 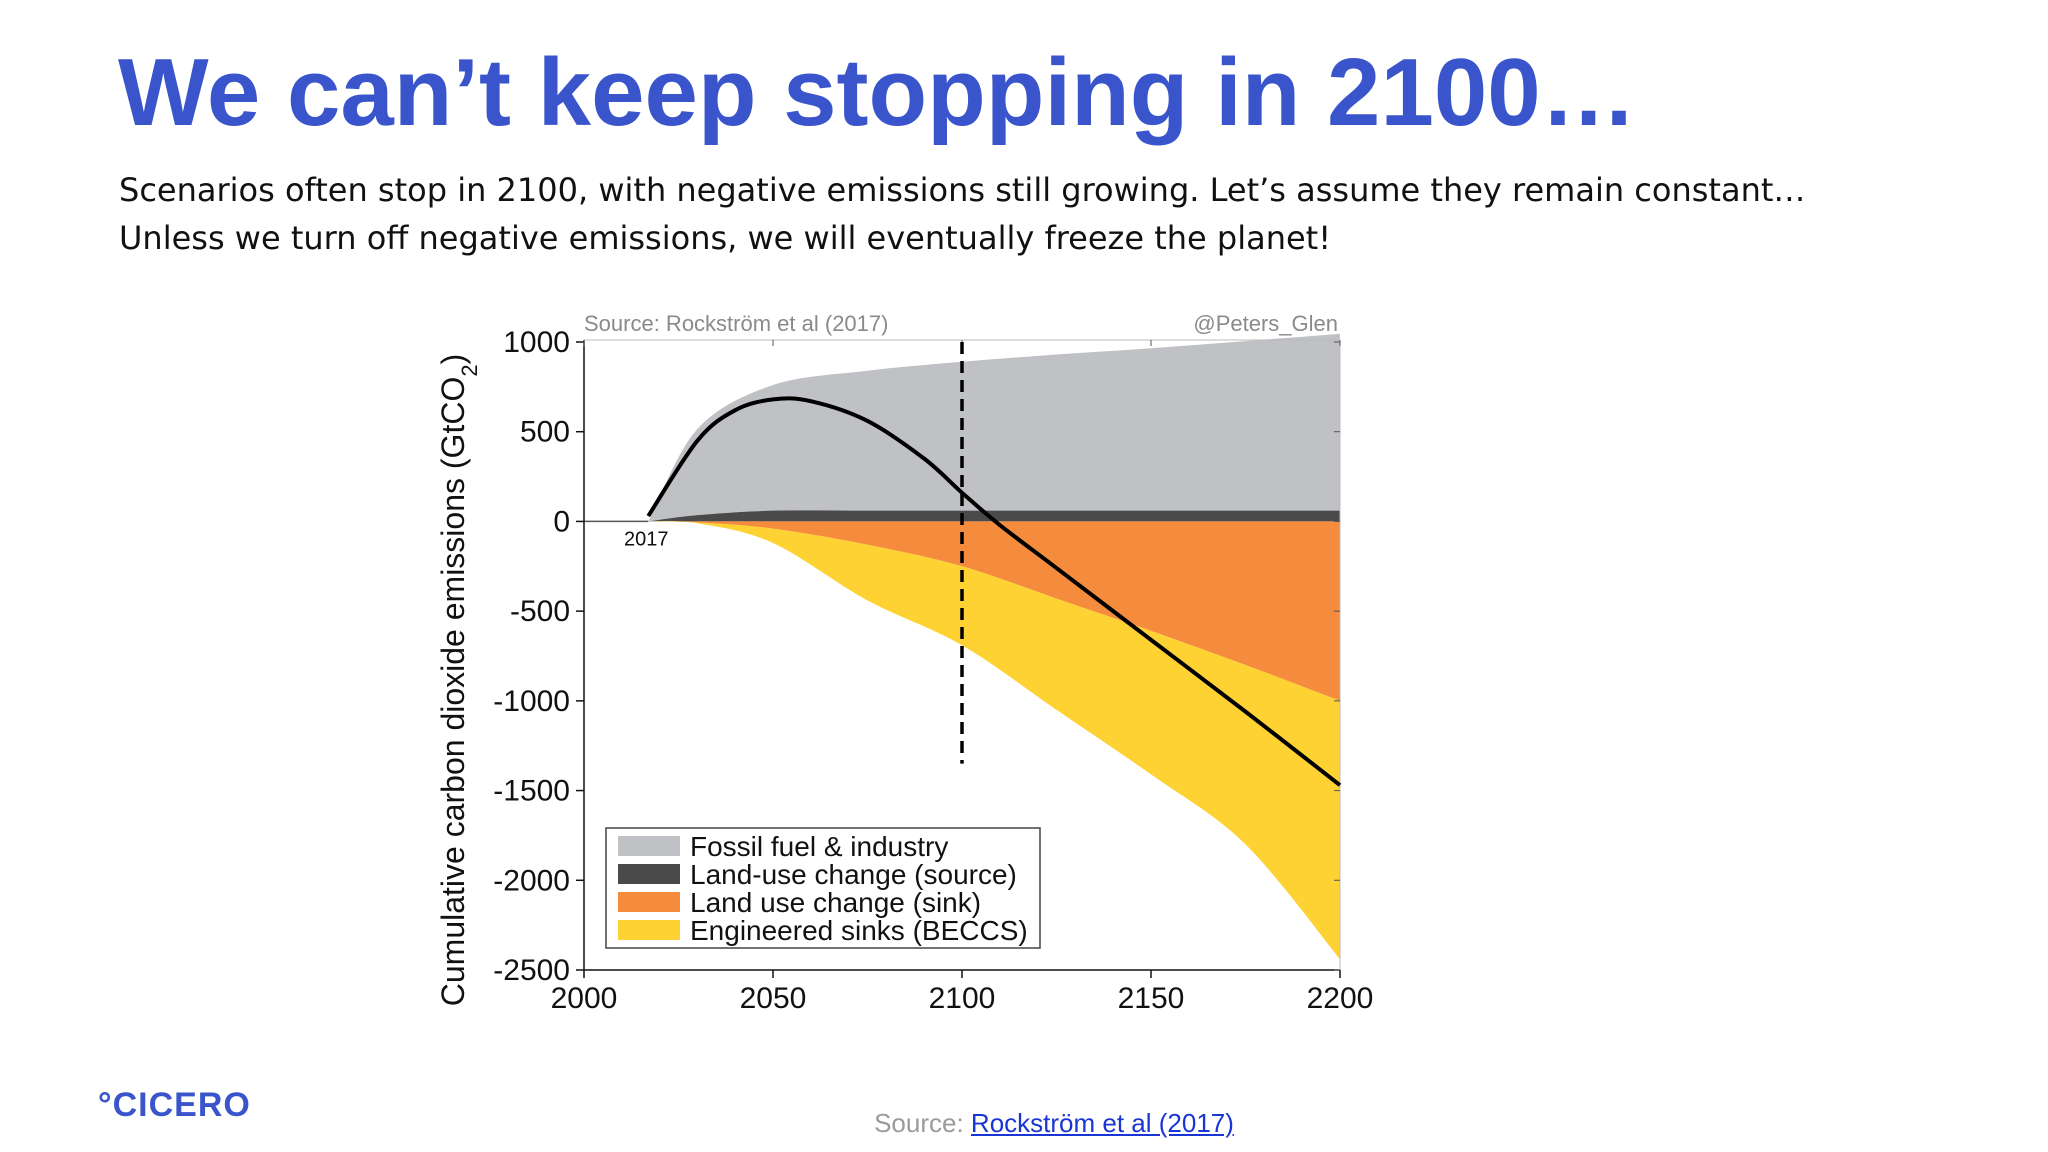 What do you see at coordinates (561, 521) in the screenshot?
I see `y-tick-label: 0` at bounding box center [561, 521].